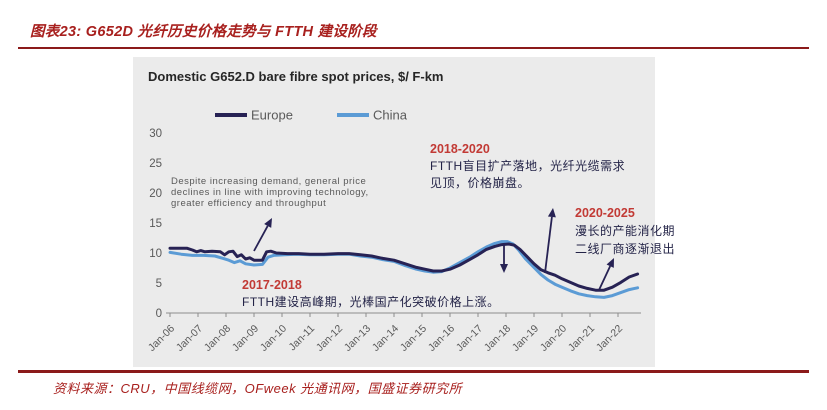 The width and height of the screenshot is (827, 410). I want to click on y-tick-label: 15, so click(155, 224).